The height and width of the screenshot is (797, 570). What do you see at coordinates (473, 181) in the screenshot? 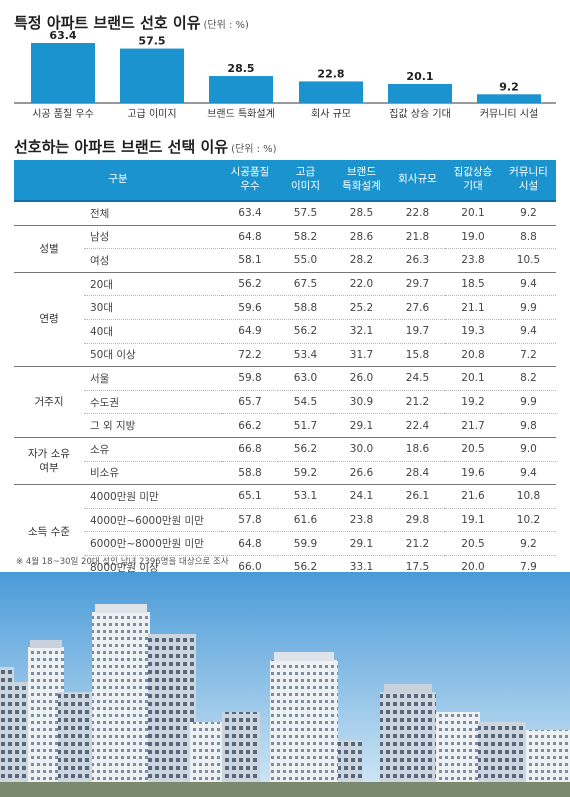
I see `header-cell-5: 집값상승 기대` at bounding box center [473, 181].